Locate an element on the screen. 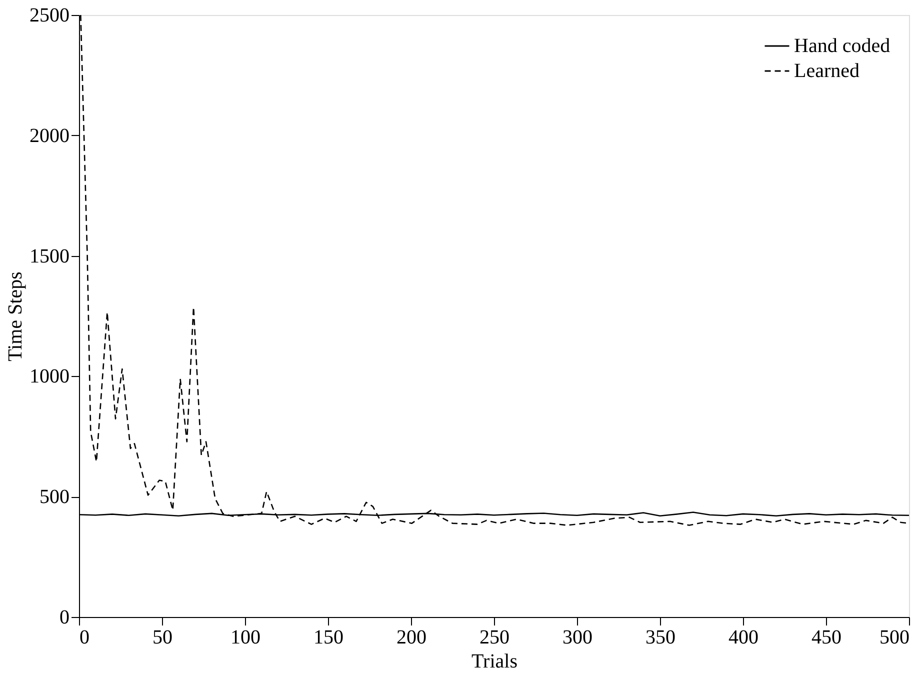  legend-label: Learned is located at coordinates (827, 71).